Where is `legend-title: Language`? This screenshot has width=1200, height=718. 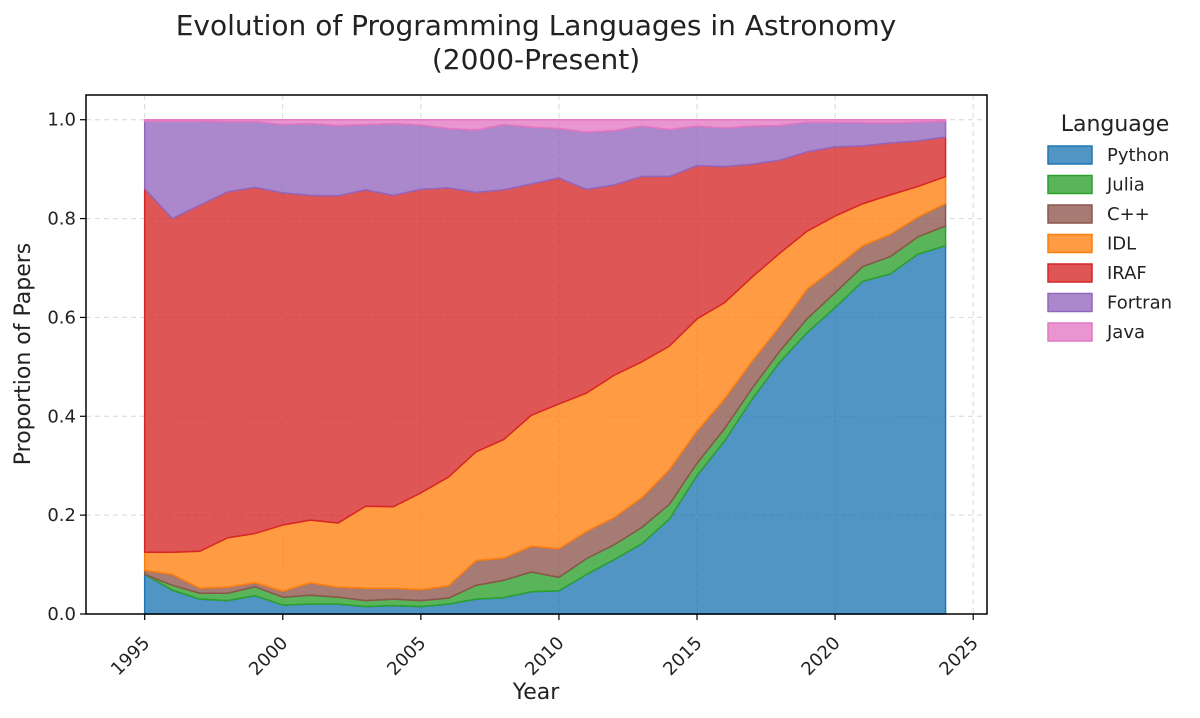
legend-title: Language is located at coordinates (1115, 124).